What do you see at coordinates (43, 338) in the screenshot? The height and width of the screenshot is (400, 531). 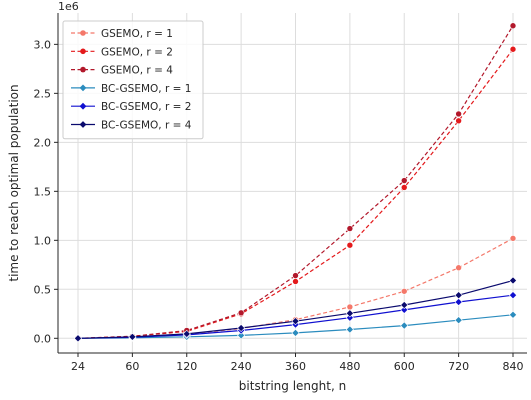 I see `y-tick-label: 0.0` at bounding box center [43, 338].